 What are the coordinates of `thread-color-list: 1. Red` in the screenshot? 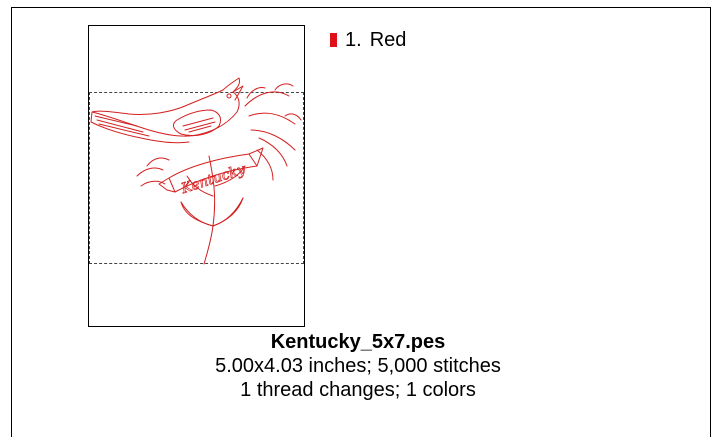 It's located at (368, 40).